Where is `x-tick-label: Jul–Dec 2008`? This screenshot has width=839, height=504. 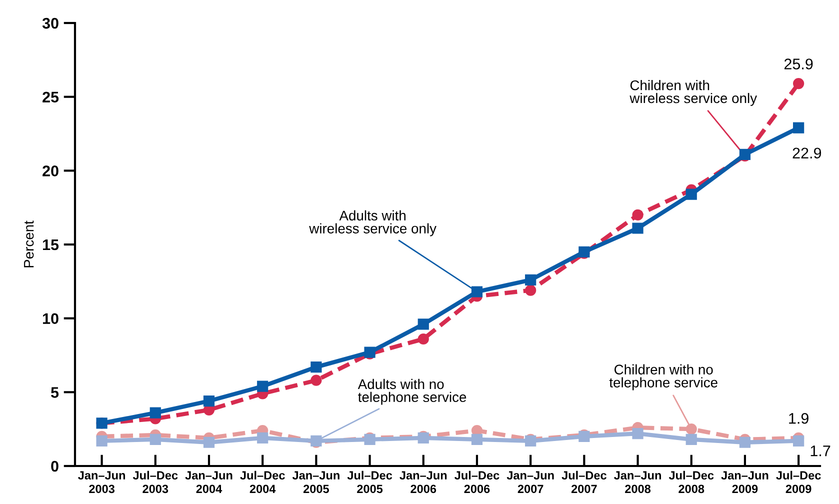
x-tick-label: Jul–Dec 2008 is located at coordinates (691, 482).